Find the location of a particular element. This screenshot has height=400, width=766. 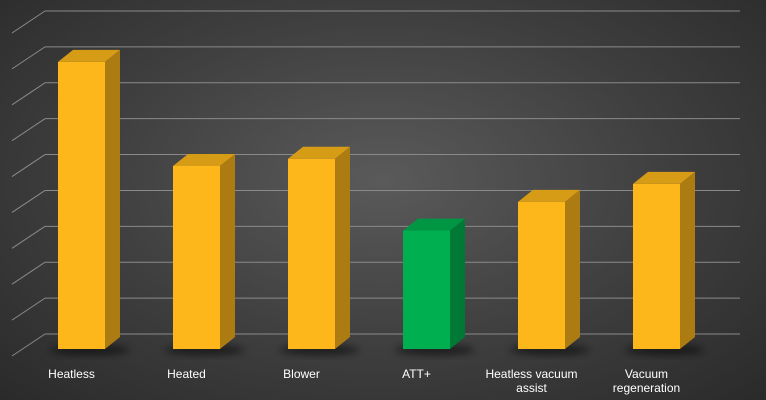

x-tick-label: ATT+ is located at coordinates (416, 374).